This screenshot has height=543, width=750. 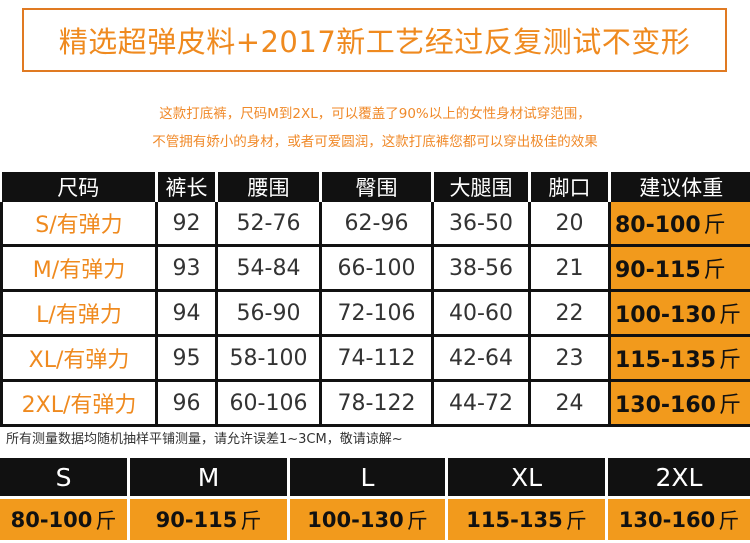 I want to click on strip-weight: 130-160 斤, so click(x=679, y=519).